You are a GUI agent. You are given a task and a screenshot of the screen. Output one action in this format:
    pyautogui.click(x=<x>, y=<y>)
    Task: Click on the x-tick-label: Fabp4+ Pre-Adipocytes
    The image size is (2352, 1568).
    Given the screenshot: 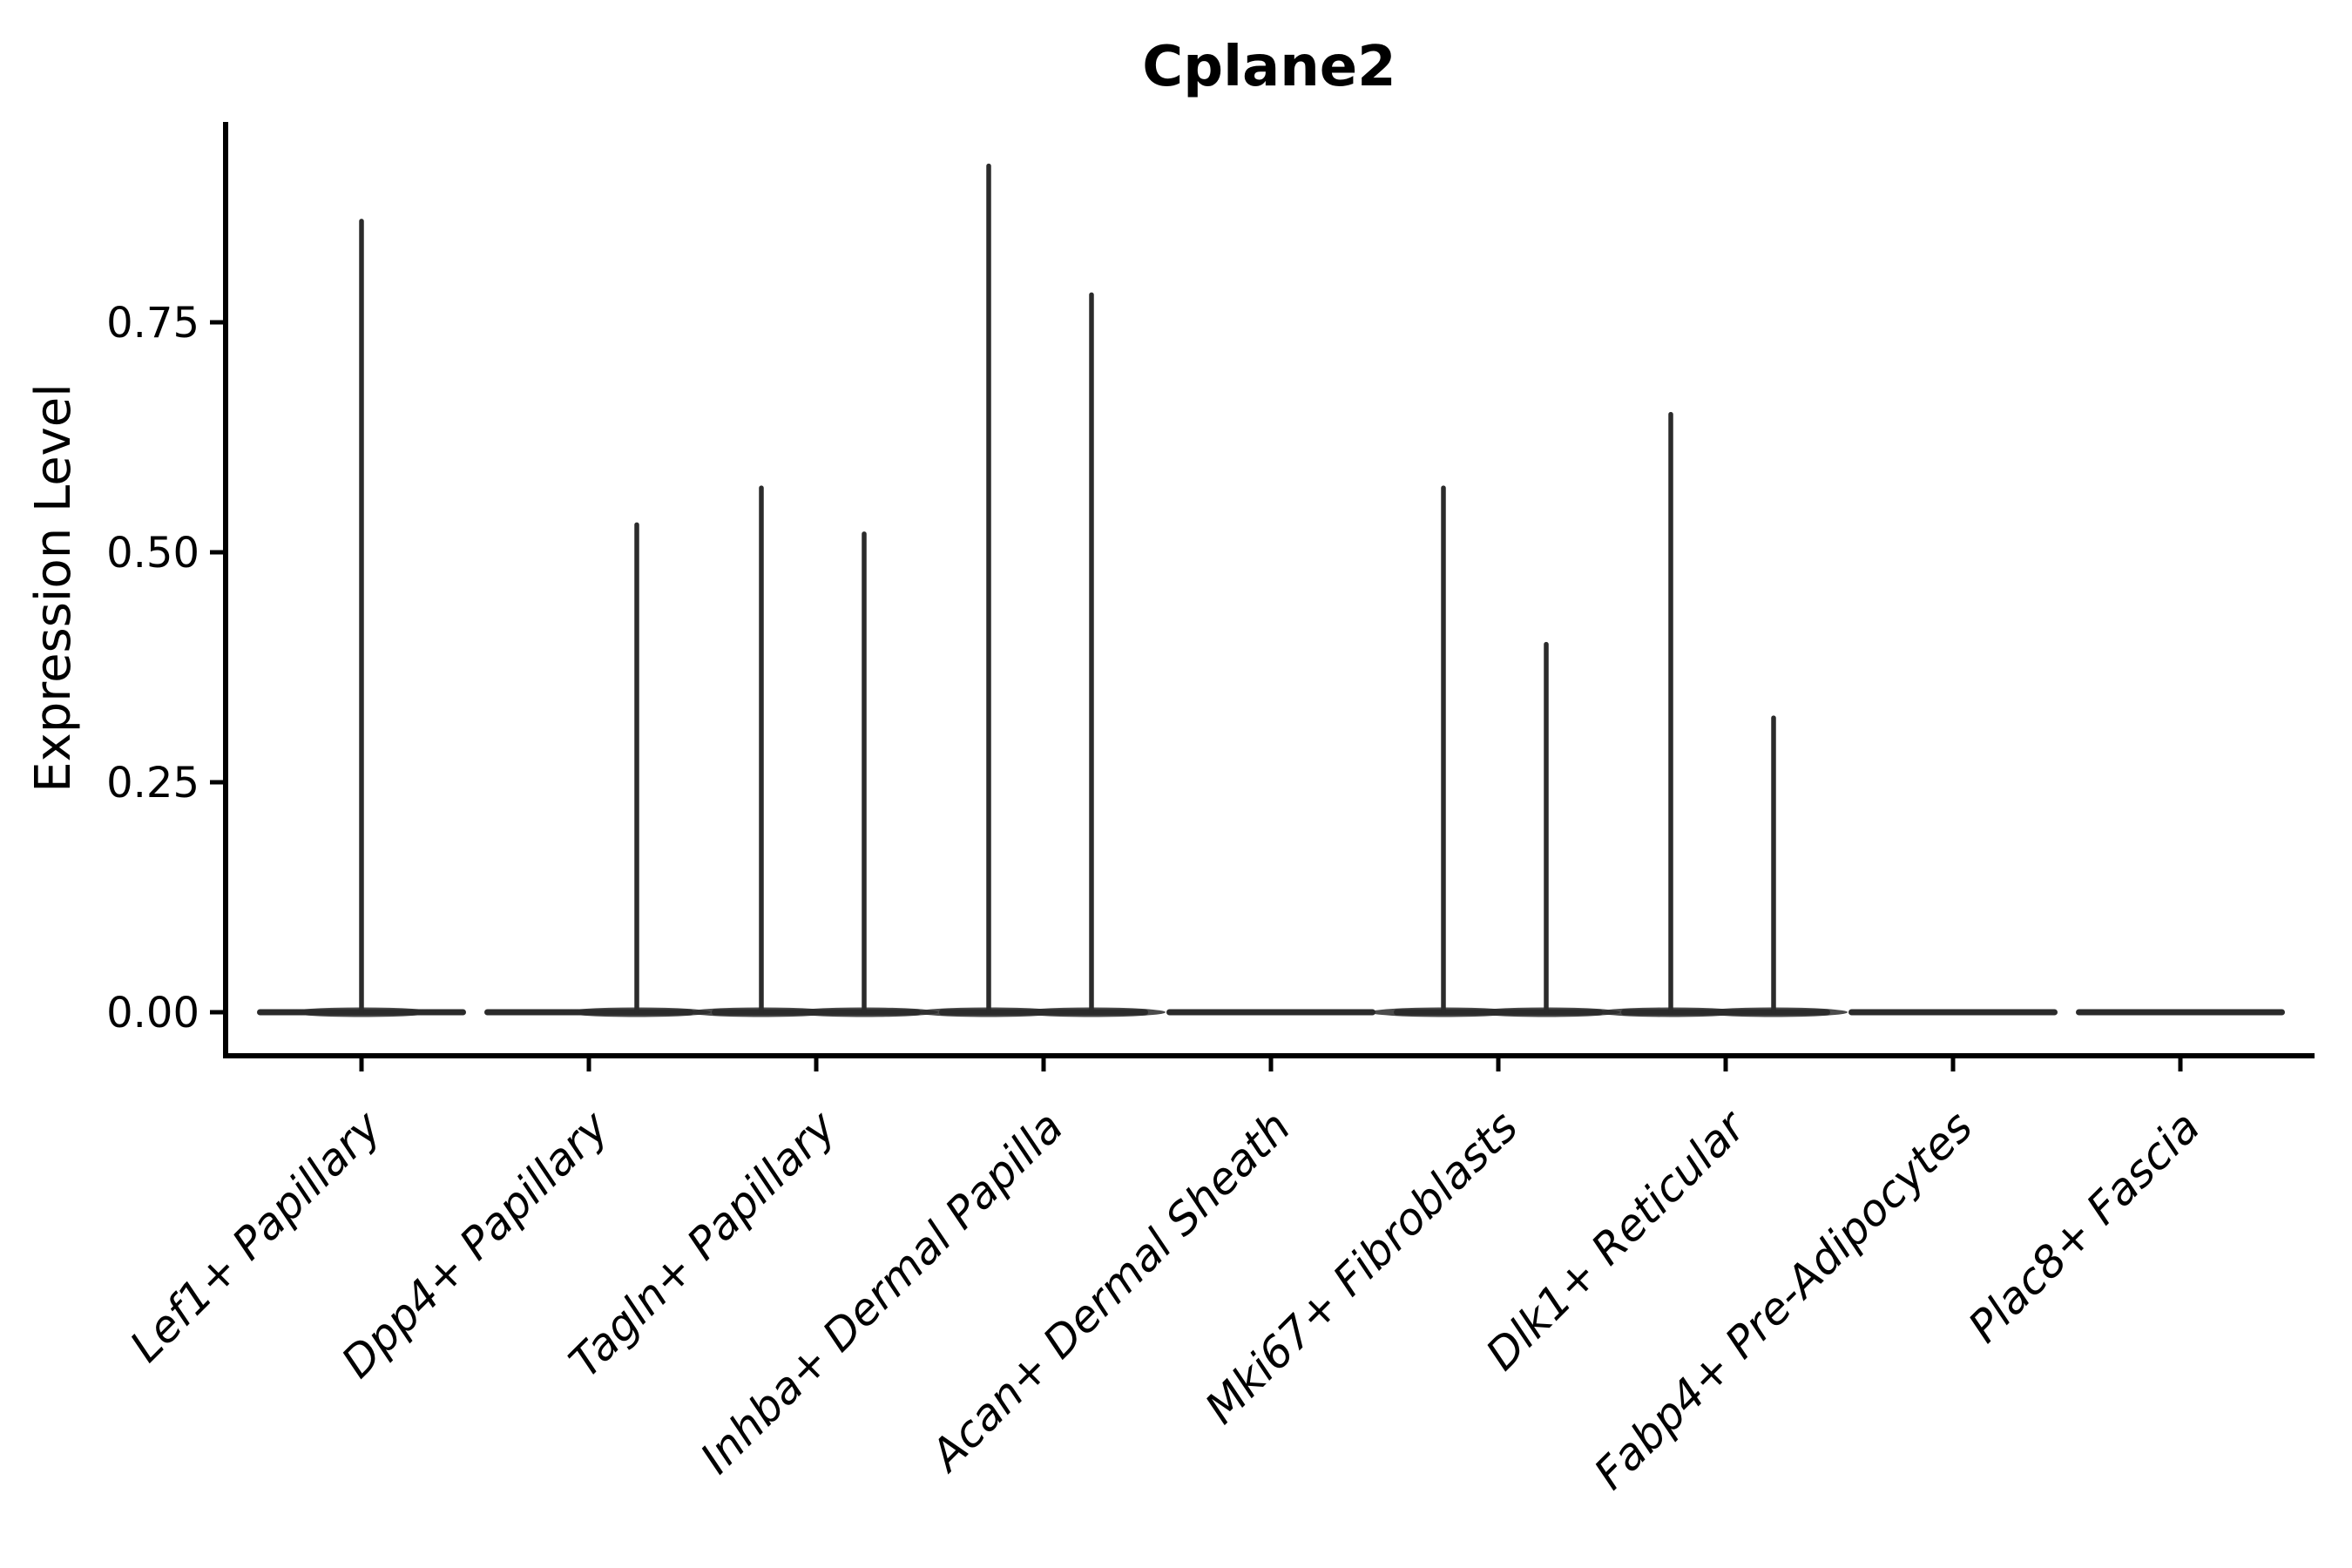 What is the action you would take?
    pyautogui.click(x=1784, y=1300)
    